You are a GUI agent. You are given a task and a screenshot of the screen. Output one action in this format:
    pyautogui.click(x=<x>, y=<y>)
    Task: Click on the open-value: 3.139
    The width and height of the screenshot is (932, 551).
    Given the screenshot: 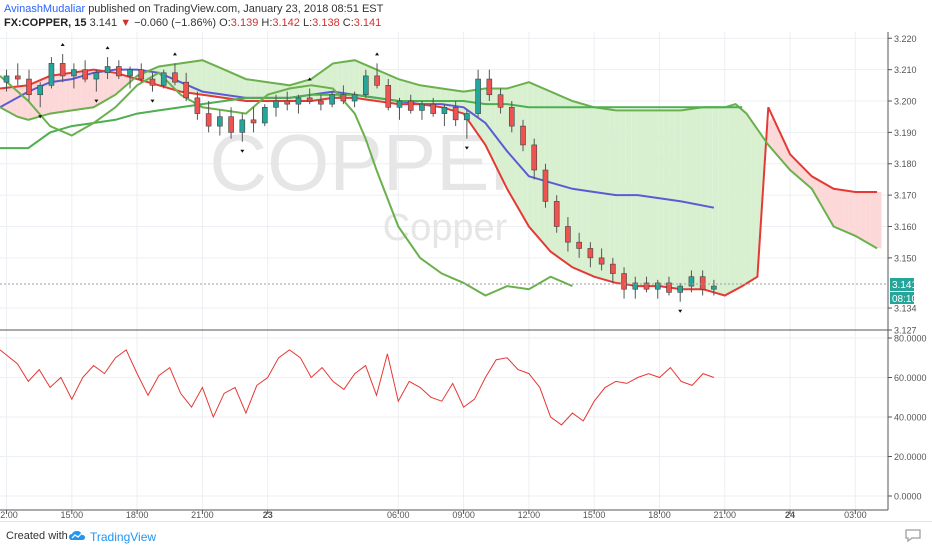 What is the action you would take?
    pyautogui.click(x=244, y=23)
    